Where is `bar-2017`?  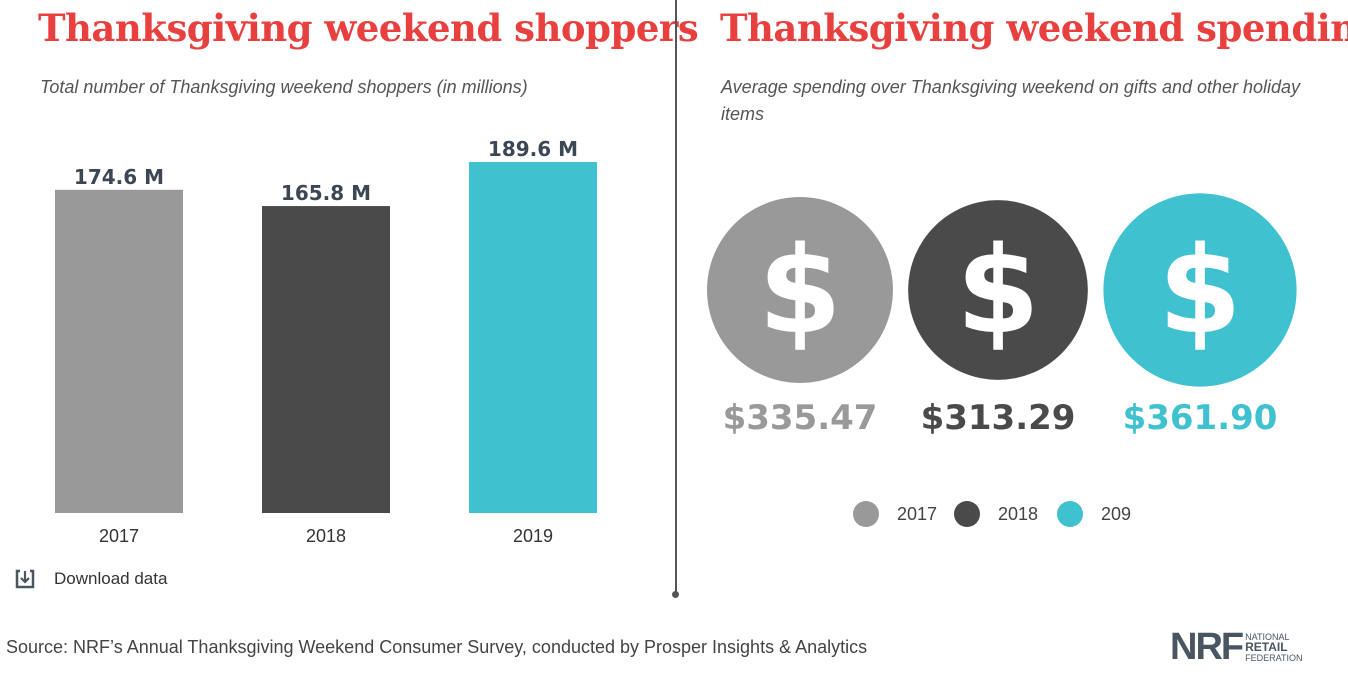 bar-2017 is located at coordinates (119, 351).